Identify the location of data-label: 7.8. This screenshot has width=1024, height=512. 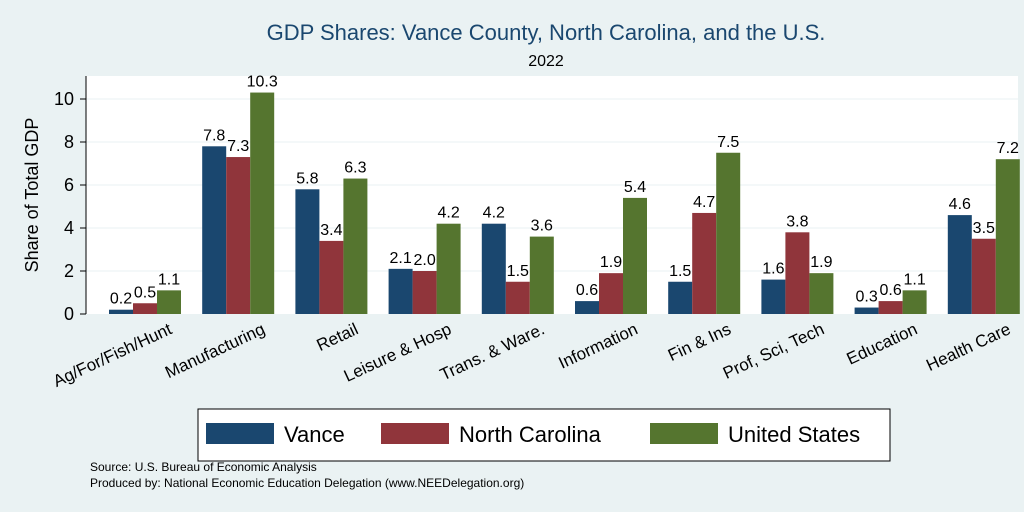
(214, 135).